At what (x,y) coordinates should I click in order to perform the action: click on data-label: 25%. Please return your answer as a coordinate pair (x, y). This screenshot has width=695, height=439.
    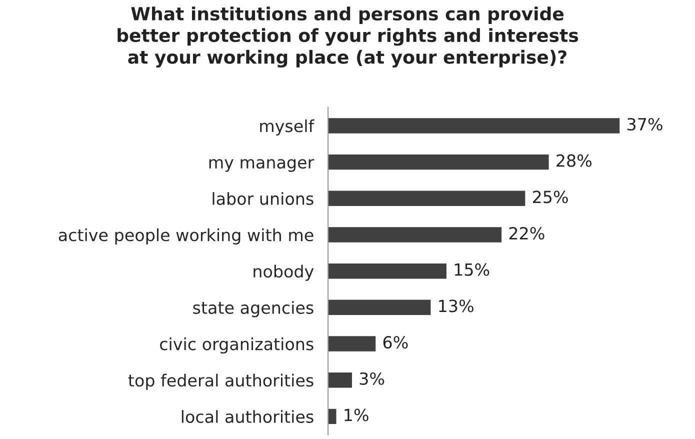
    Looking at the image, I should click on (550, 197).